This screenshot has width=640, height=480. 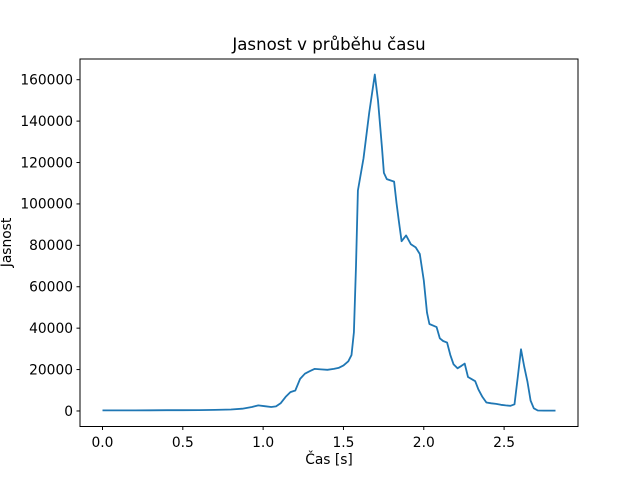 I want to click on y-tick-label: 80000, so click(x=51, y=246).